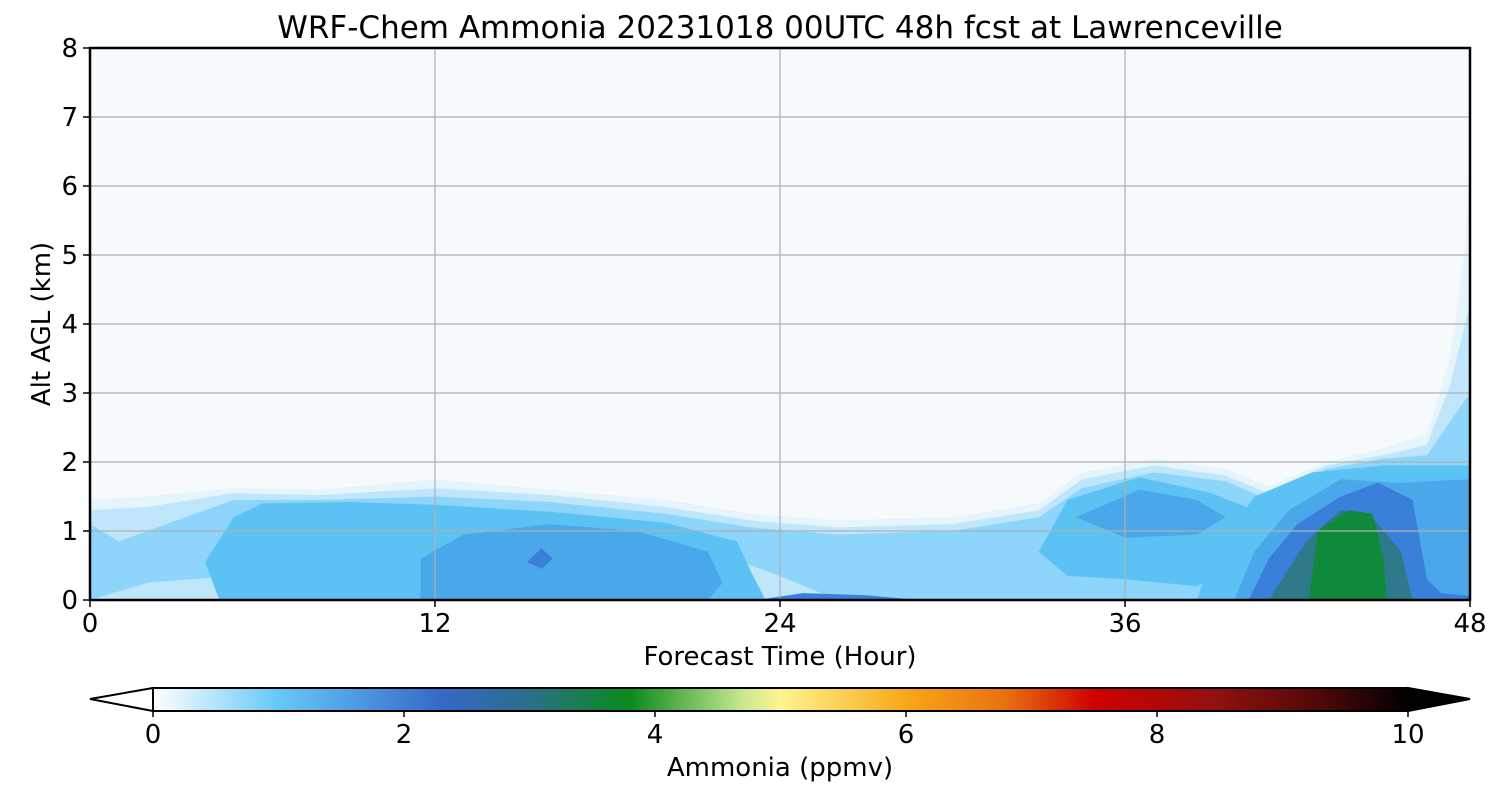 This screenshot has height=800, width=1500. Describe the element at coordinates (655, 735) in the screenshot. I see `colorbar-tick-label: 4` at that location.